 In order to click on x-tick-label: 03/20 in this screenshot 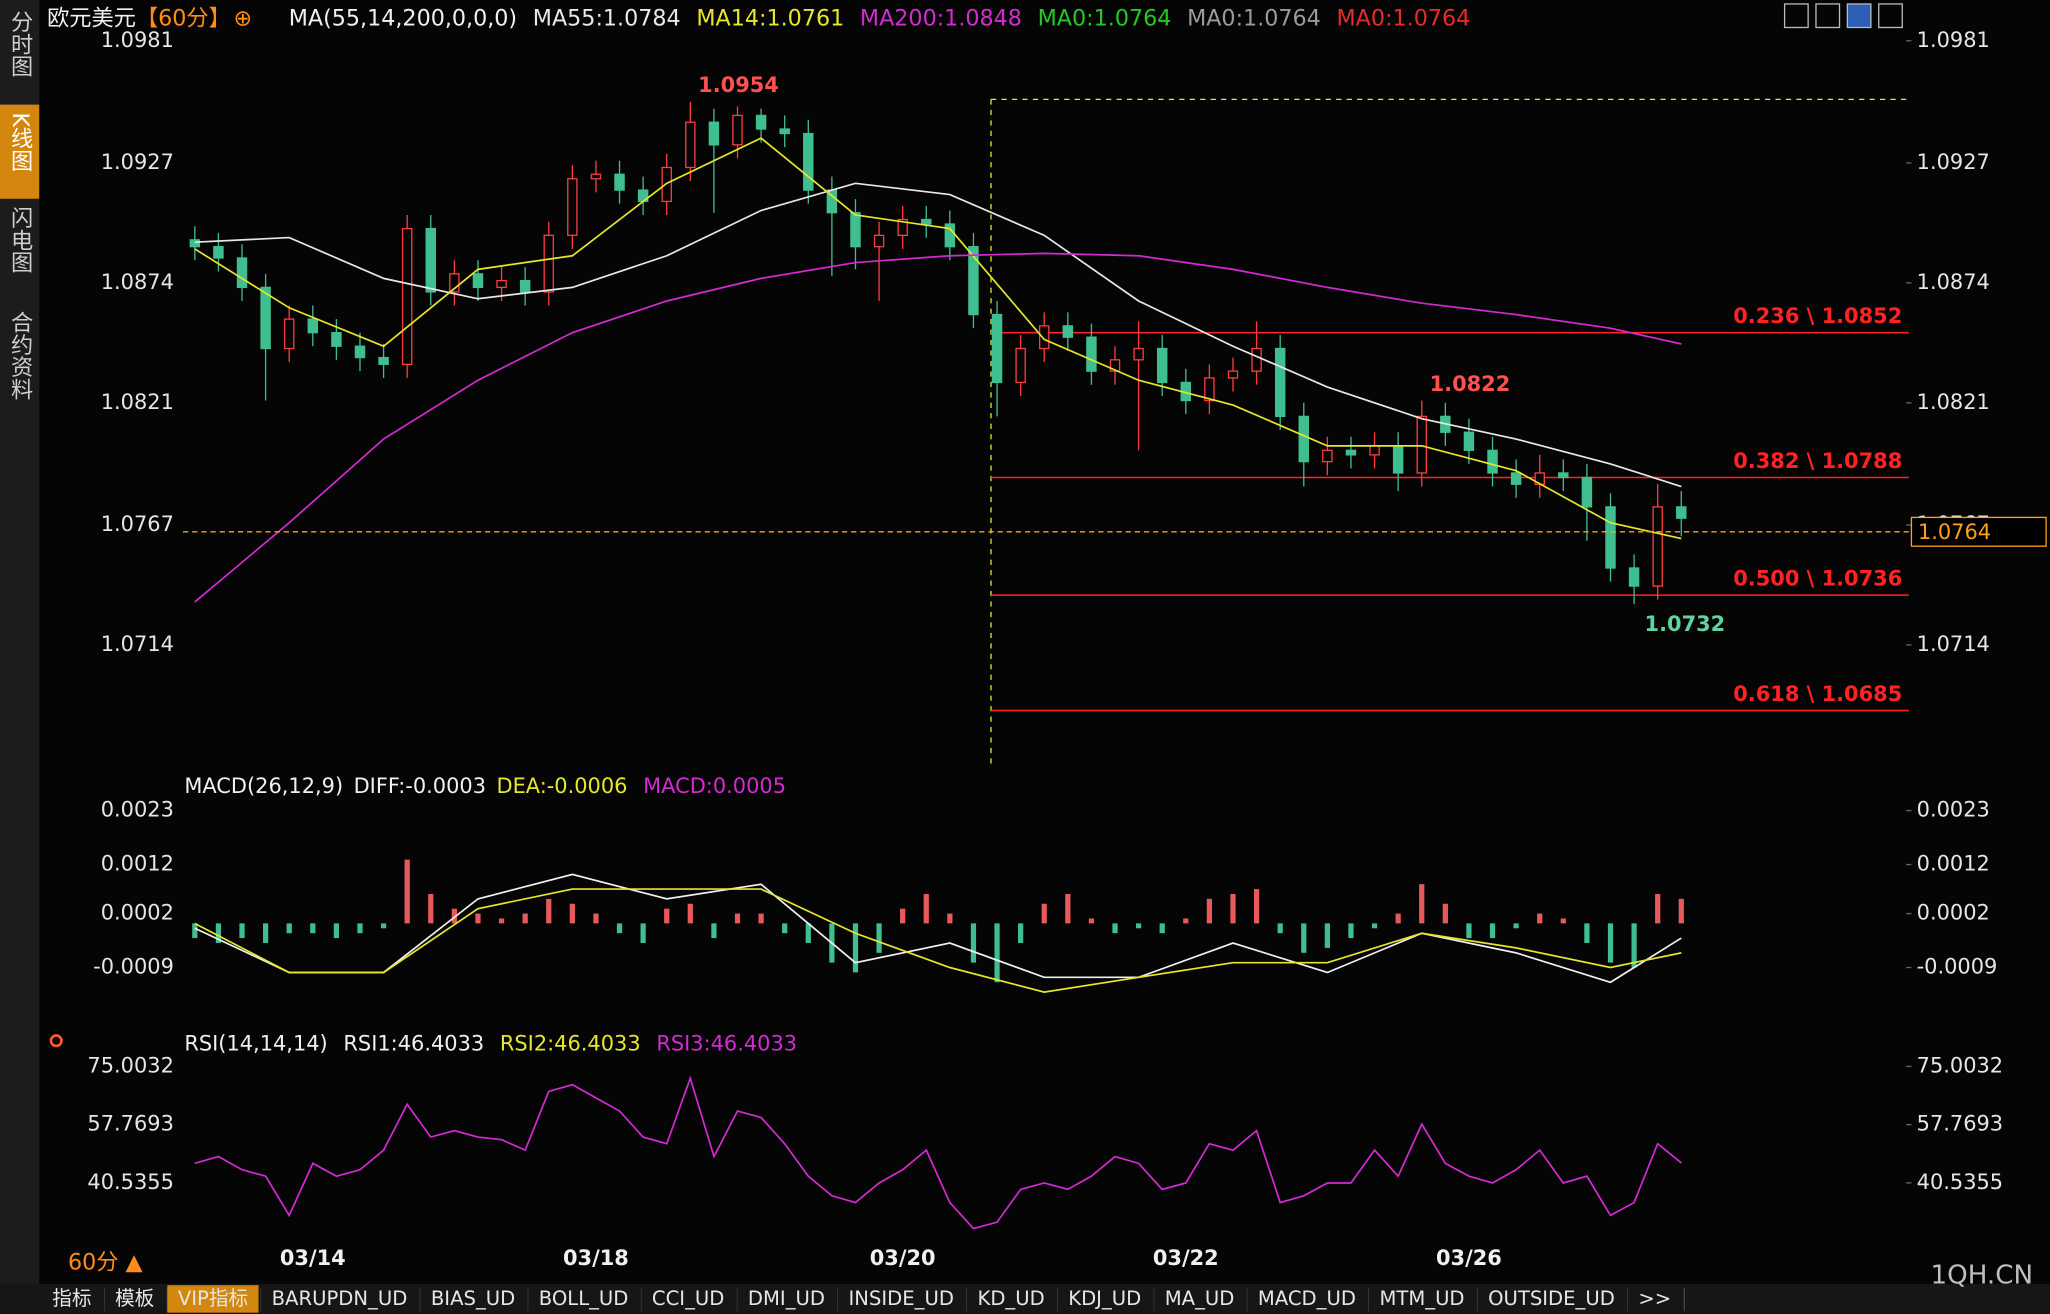, I will do `click(903, 1258)`.